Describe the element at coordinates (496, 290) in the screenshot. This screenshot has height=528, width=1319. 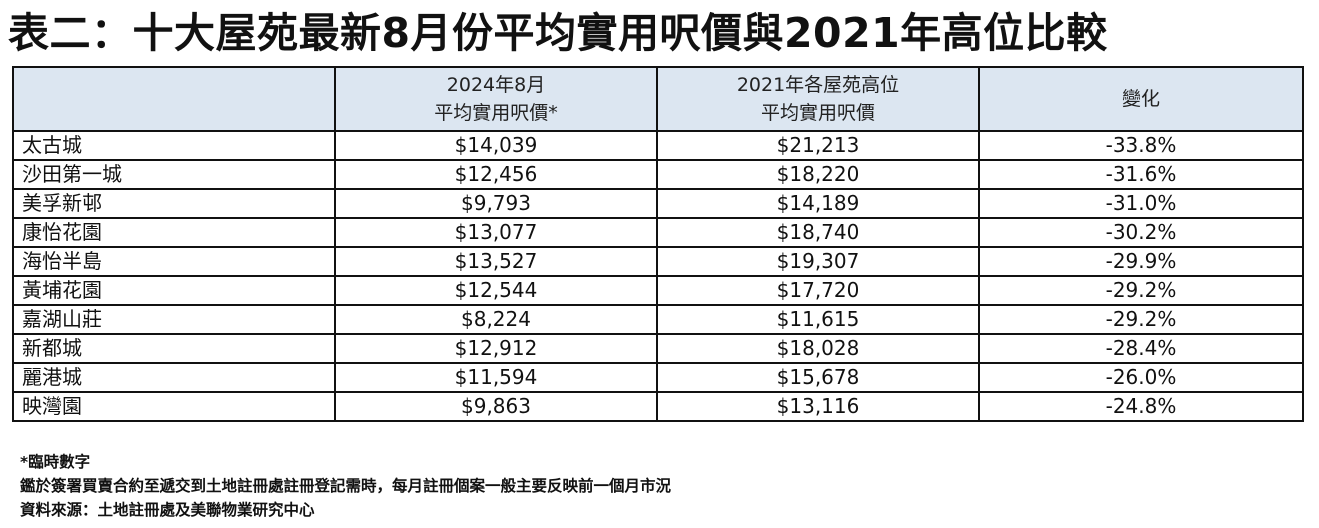
I see `aug2024-price-cell: $12,544` at that location.